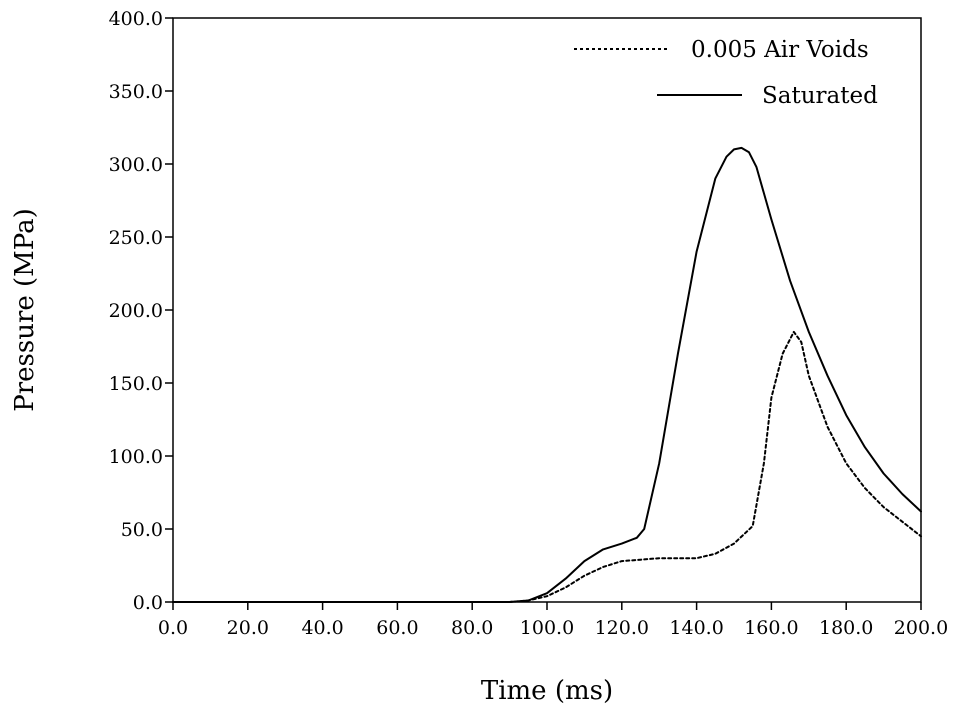 This screenshot has width=958, height=709. Describe the element at coordinates (771, 628) in the screenshot. I see `x-tick-label: 160.0` at that location.